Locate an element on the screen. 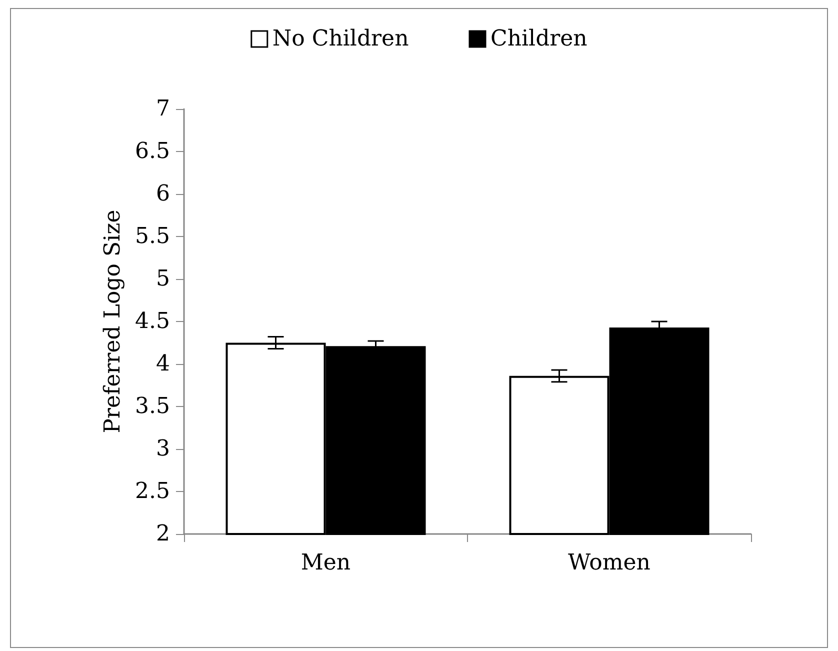 The width and height of the screenshot is (838, 651). x-tick-label: Women is located at coordinates (609, 563).